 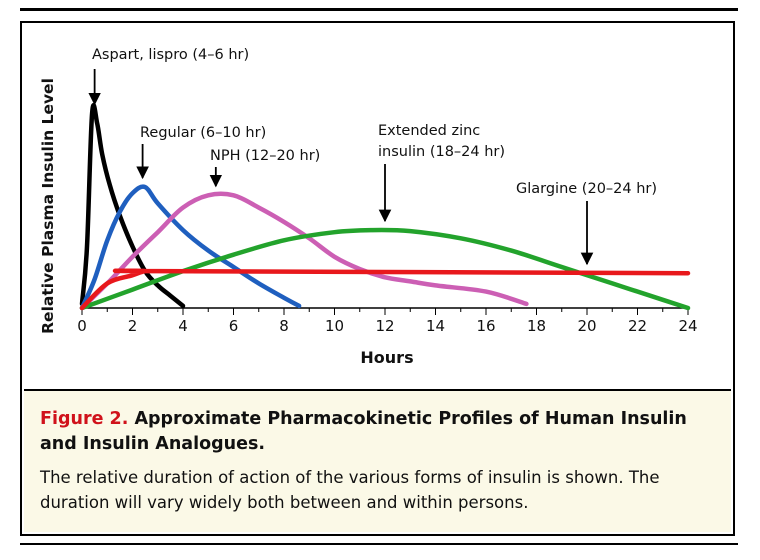 I want to click on top-rule, so click(x=379, y=9).